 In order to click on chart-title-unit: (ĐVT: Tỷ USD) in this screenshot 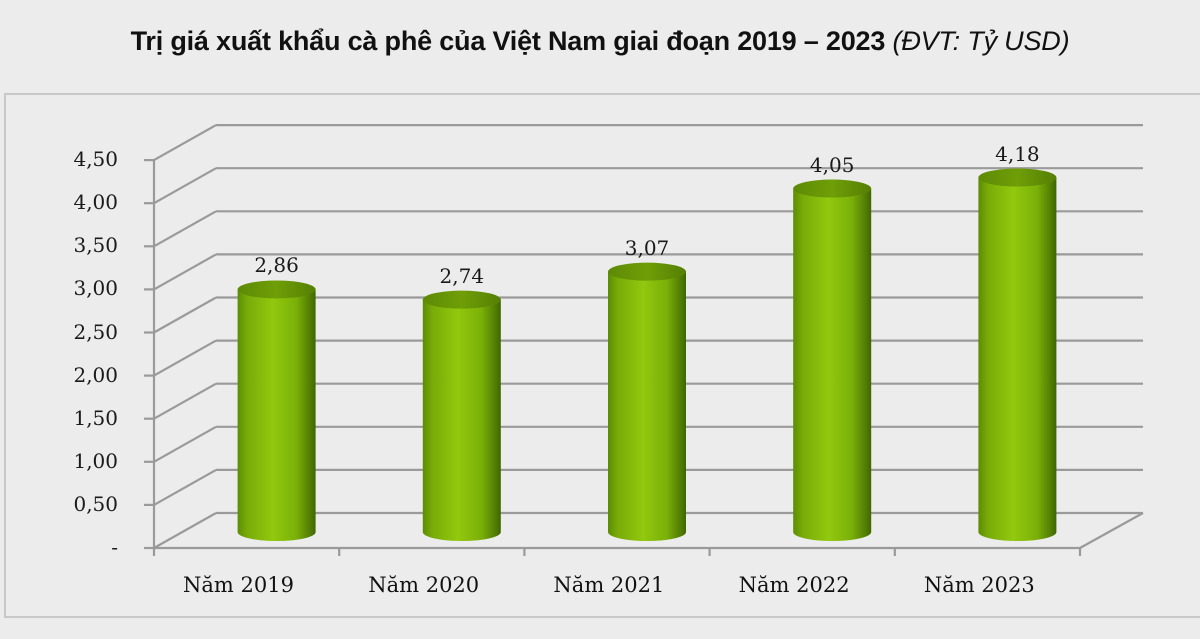, I will do `click(981, 41)`.